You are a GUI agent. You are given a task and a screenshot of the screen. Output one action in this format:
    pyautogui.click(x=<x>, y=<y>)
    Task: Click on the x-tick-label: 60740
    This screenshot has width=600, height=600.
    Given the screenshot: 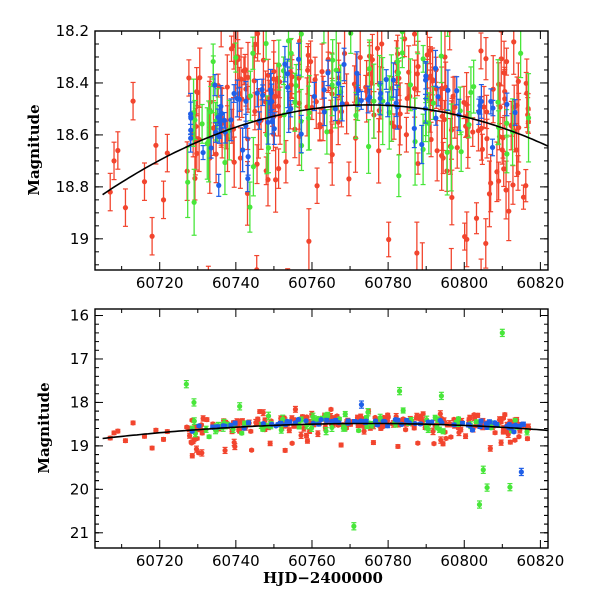 What is the action you would take?
    pyautogui.click(x=236, y=283)
    